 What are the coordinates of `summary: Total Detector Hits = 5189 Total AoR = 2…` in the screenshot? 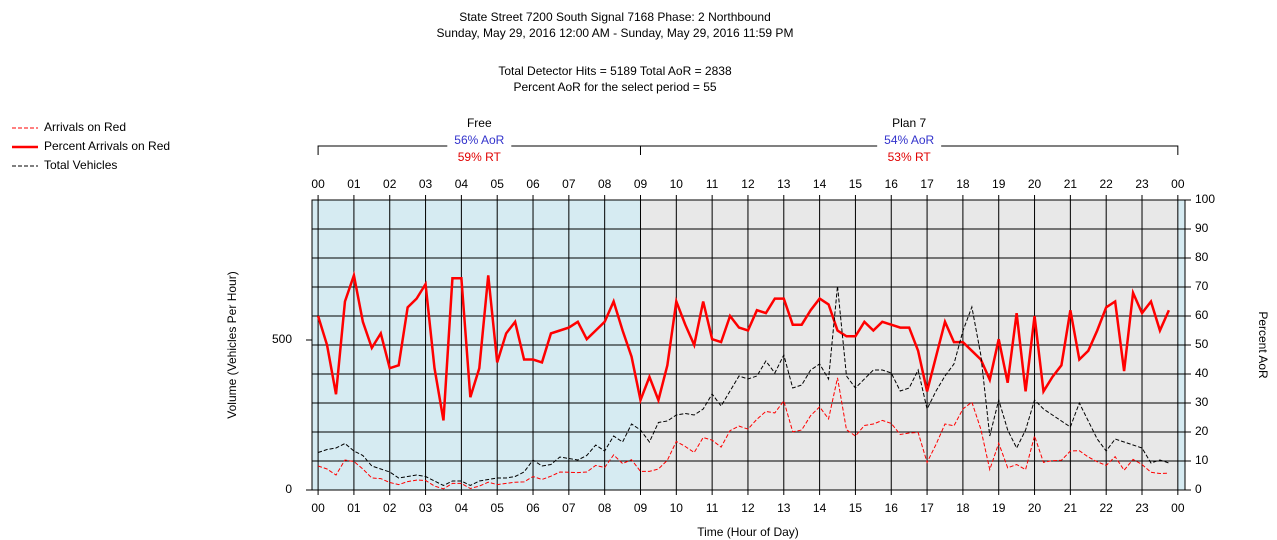 It's located at (615, 71).